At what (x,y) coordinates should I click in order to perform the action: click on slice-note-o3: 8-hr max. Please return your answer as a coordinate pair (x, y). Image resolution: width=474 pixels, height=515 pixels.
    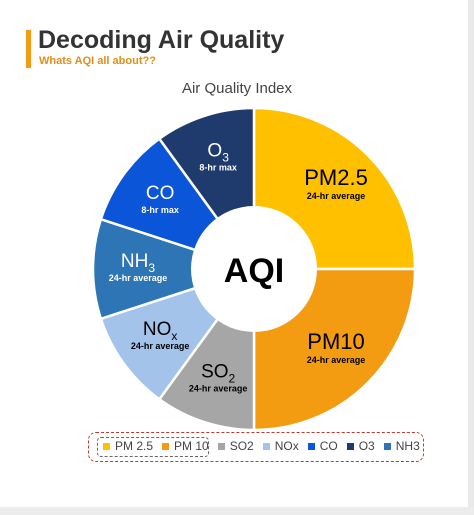
    Looking at the image, I should click on (218, 168).